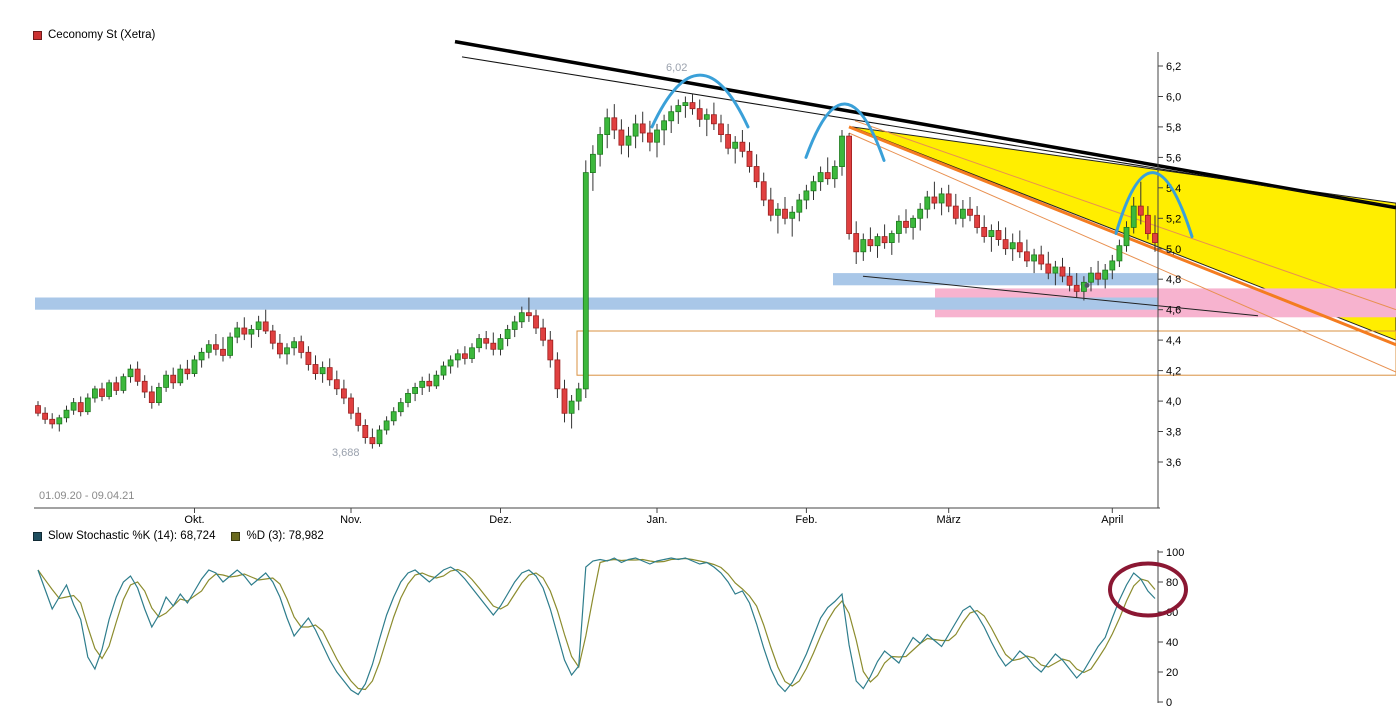 Image resolution: width=1396 pixels, height=728 pixels. What do you see at coordinates (102, 35) in the screenshot?
I see `main-series-label: Ceconomy St (Xetra)` at bounding box center [102, 35].